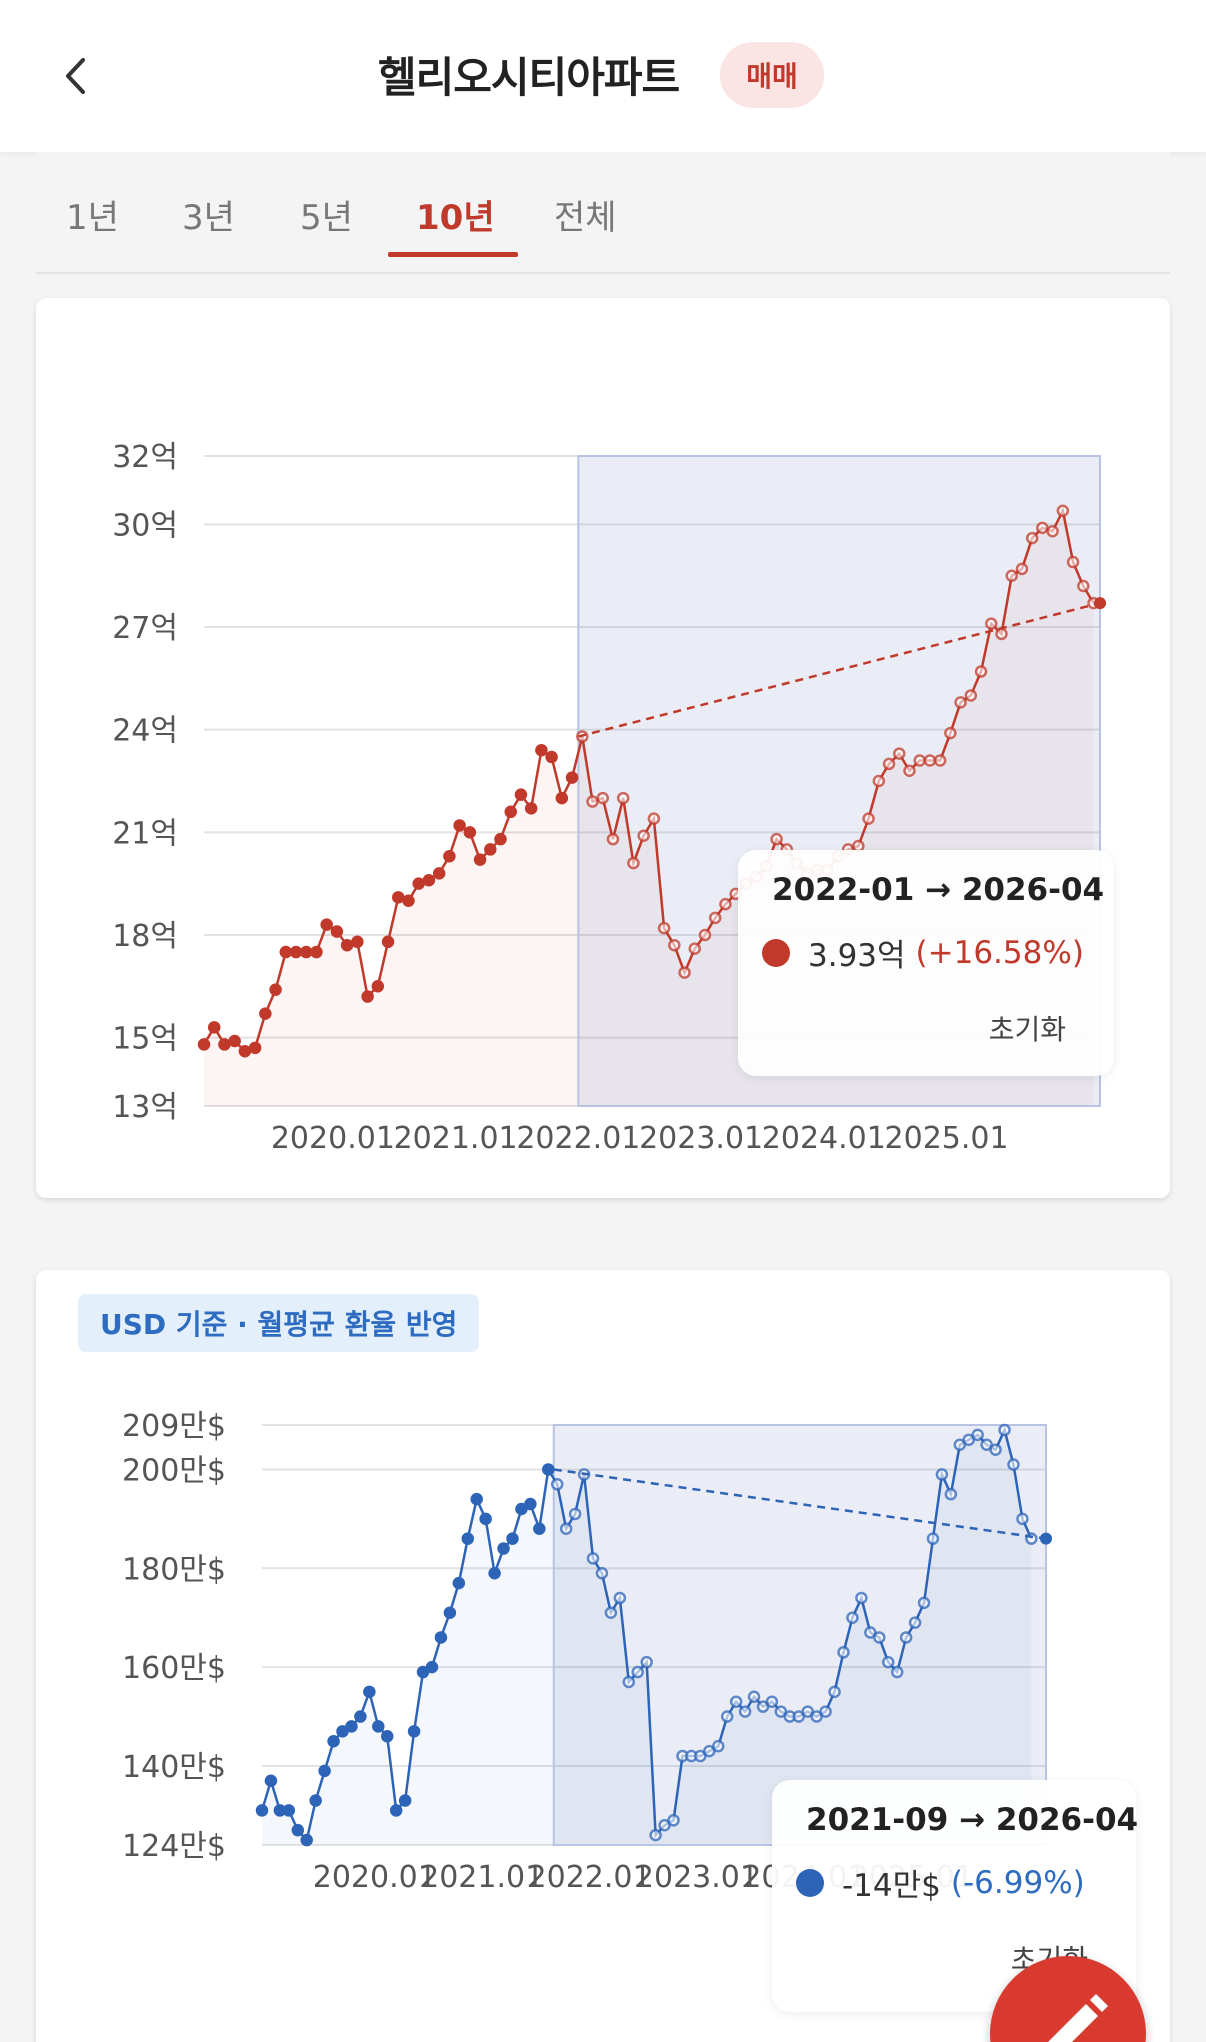  What do you see at coordinates (208, 218) in the screenshot?
I see `tab-3y: 3년` at bounding box center [208, 218].